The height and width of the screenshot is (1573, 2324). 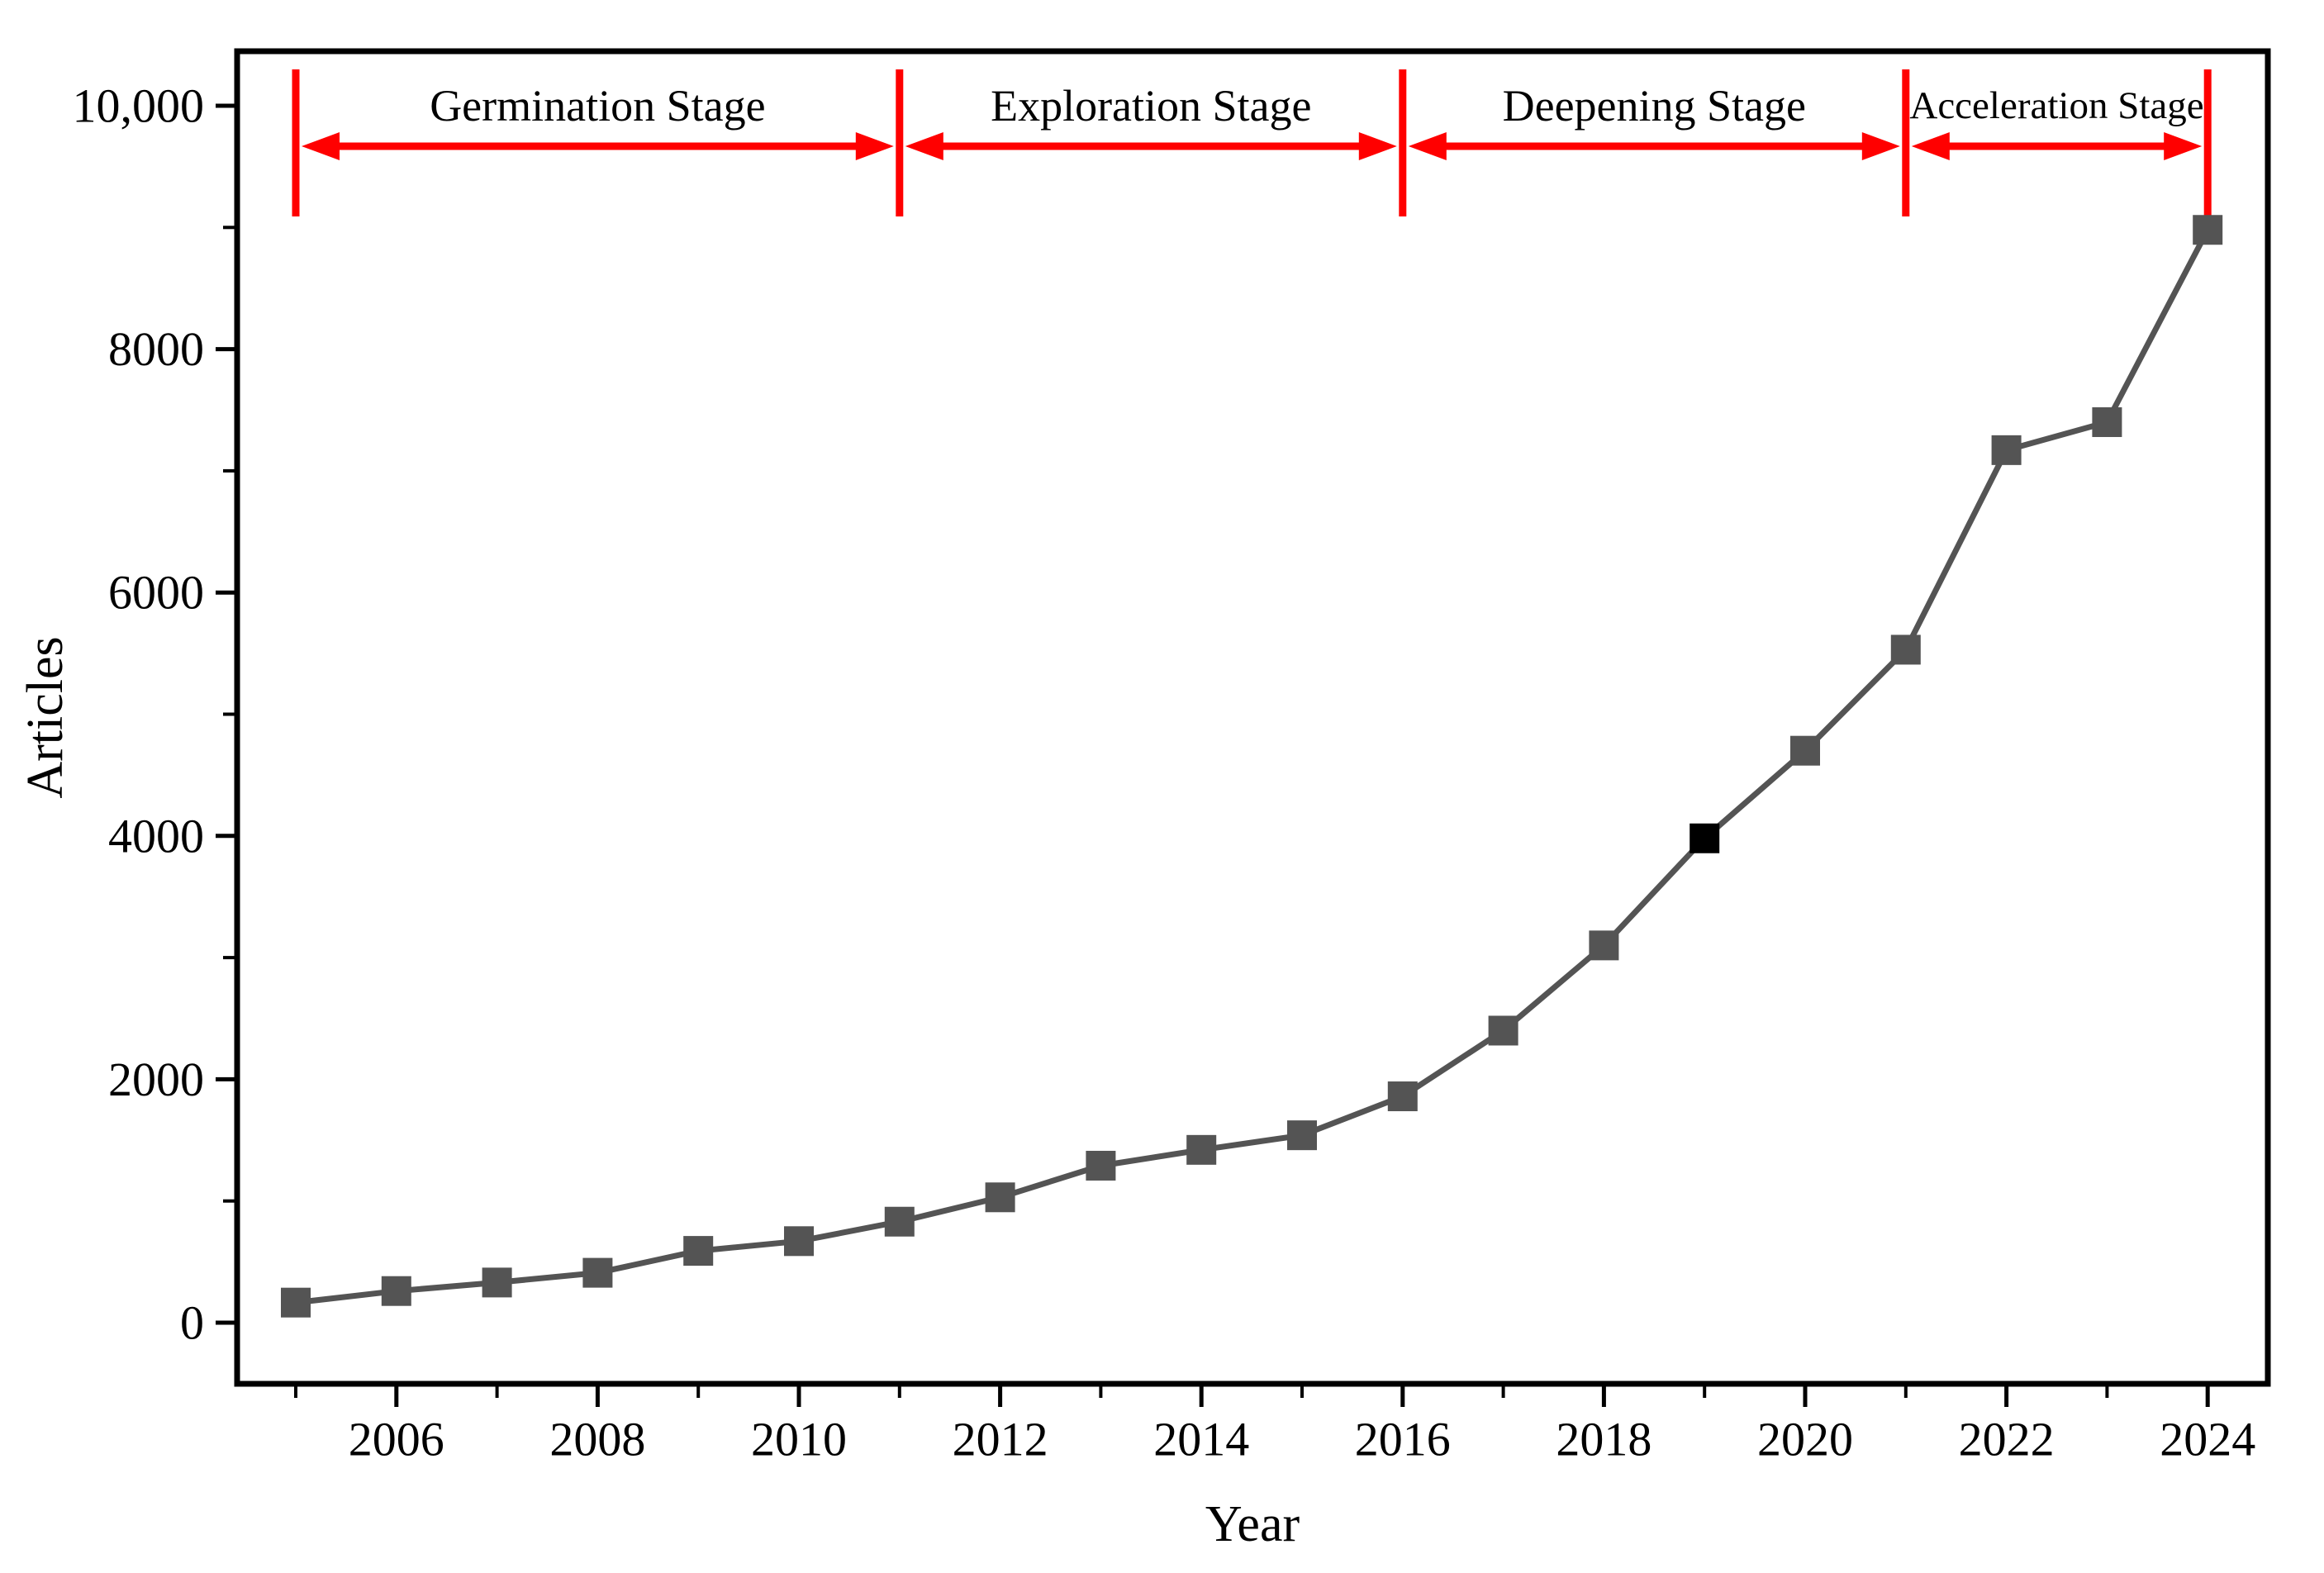 I want to click on data-point-2010, so click(x=799, y=1241).